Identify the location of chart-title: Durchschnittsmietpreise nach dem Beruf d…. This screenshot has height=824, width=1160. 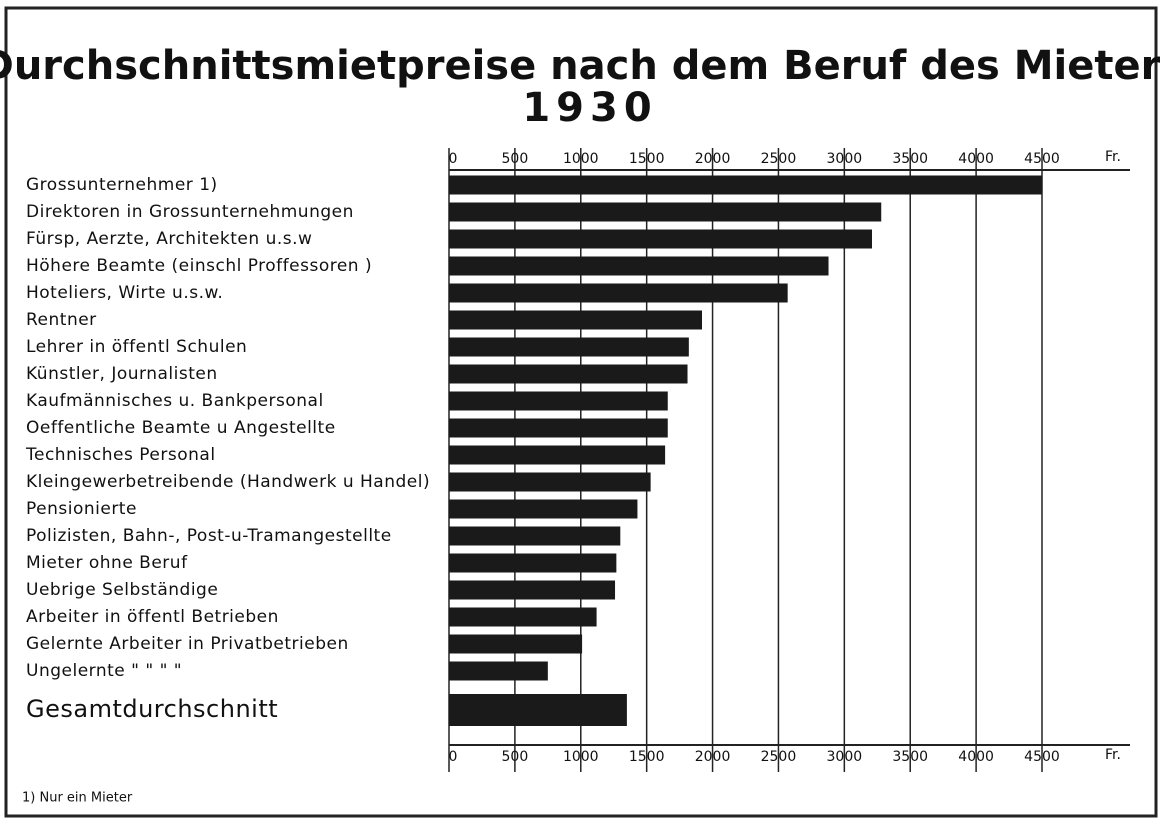
(580, 66).